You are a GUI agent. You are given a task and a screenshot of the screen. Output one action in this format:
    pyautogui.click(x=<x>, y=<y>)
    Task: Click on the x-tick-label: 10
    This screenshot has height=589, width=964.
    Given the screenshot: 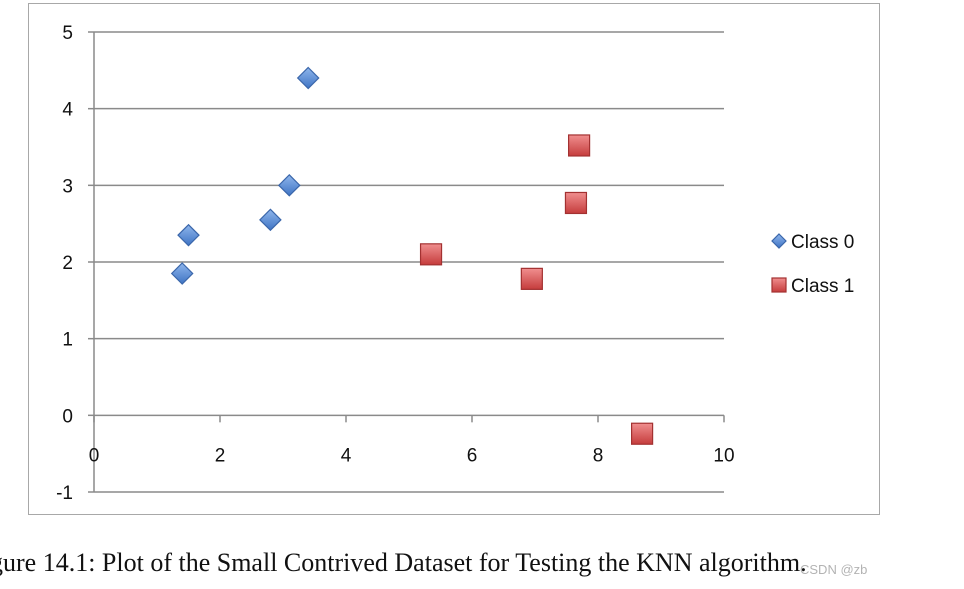 What is the action you would take?
    pyautogui.click(x=723, y=455)
    